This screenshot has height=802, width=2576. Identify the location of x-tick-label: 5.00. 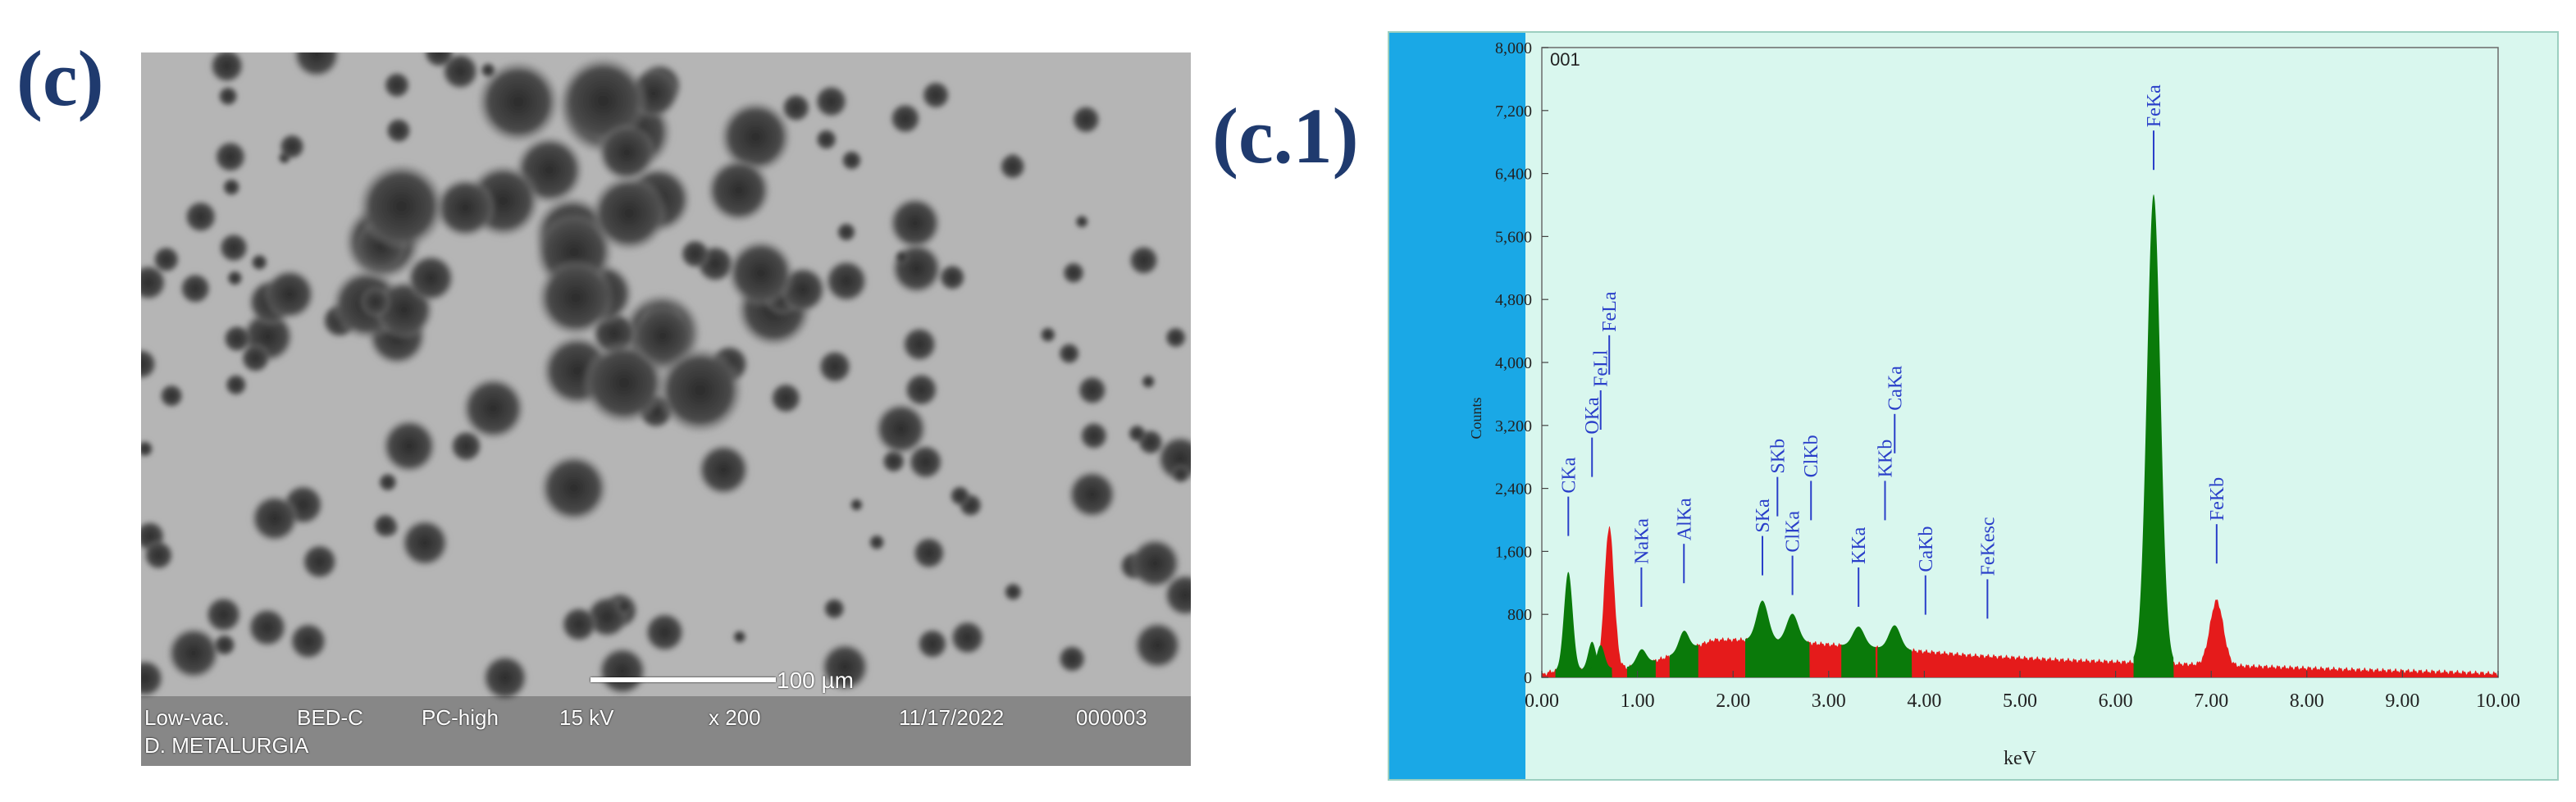
(2020, 701).